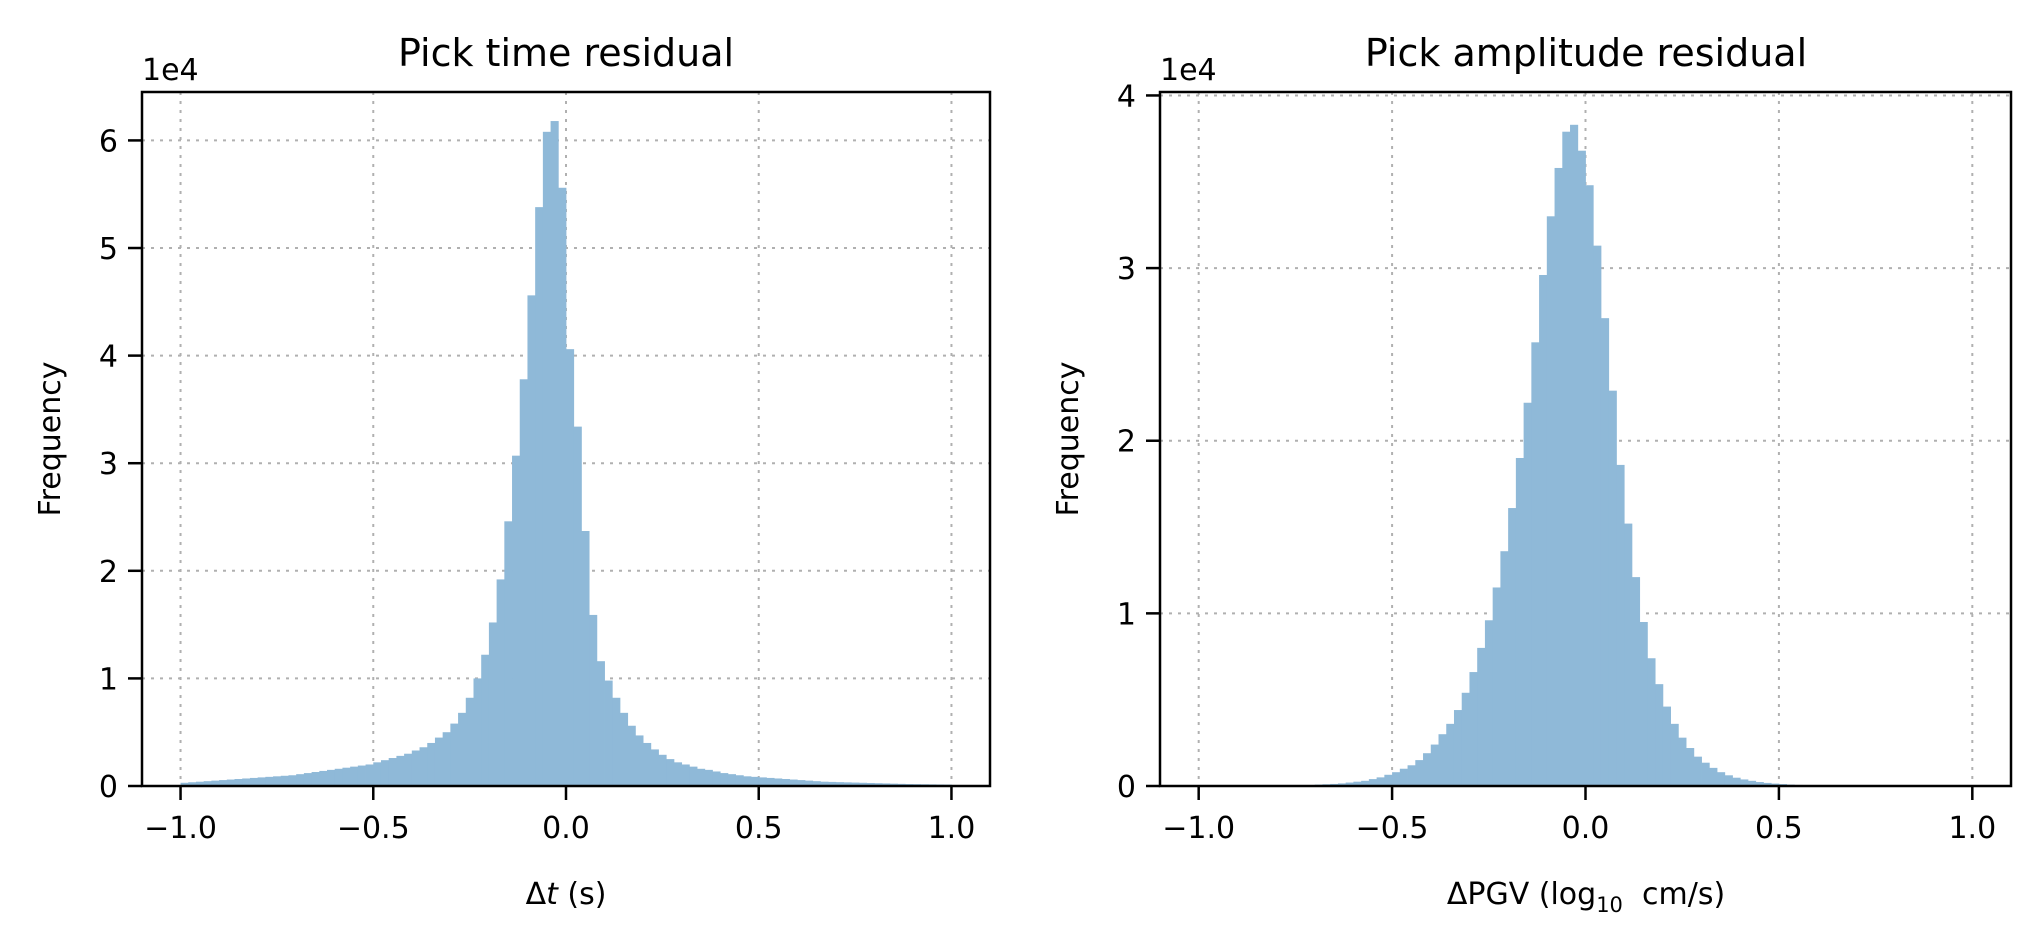 Image resolution: width=2032 pixels, height=945 pixels. Describe the element at coordinates (50, 439) in the screenshot. I see `y-axis-label: Frequency` at that location.